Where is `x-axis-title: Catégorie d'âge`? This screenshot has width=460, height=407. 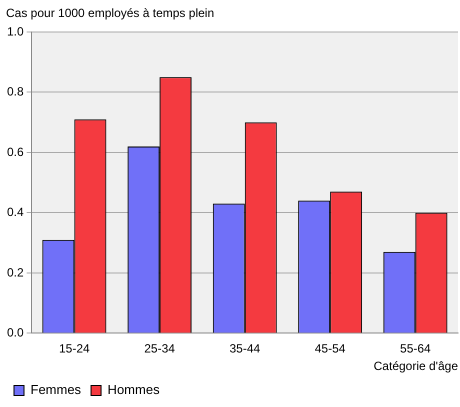
x-axis-title: Catégorie d'âge is located at coordinates (416, 366).